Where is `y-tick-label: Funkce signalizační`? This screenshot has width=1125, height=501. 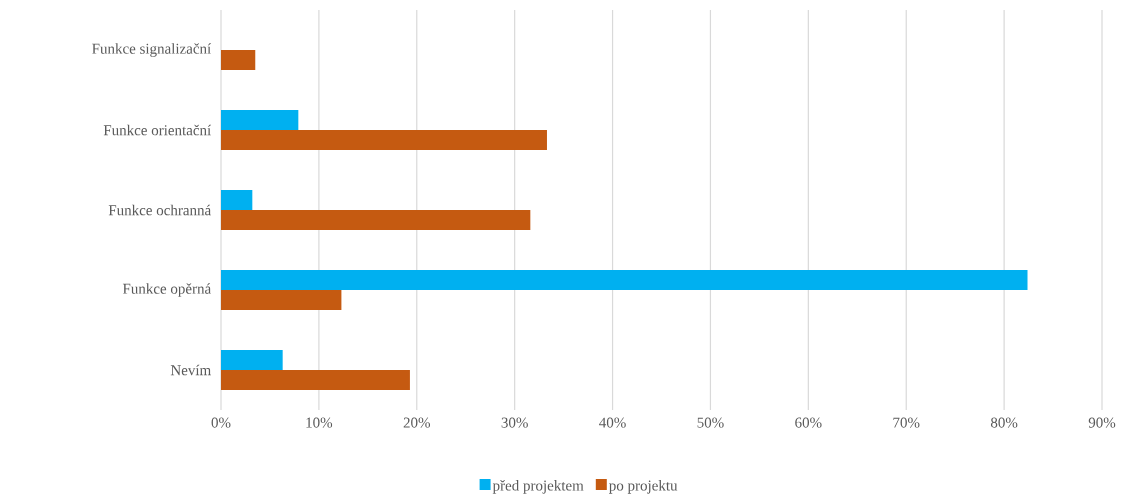
y-tick-label: Funkce signalizační is located at coordinates (152, 50).